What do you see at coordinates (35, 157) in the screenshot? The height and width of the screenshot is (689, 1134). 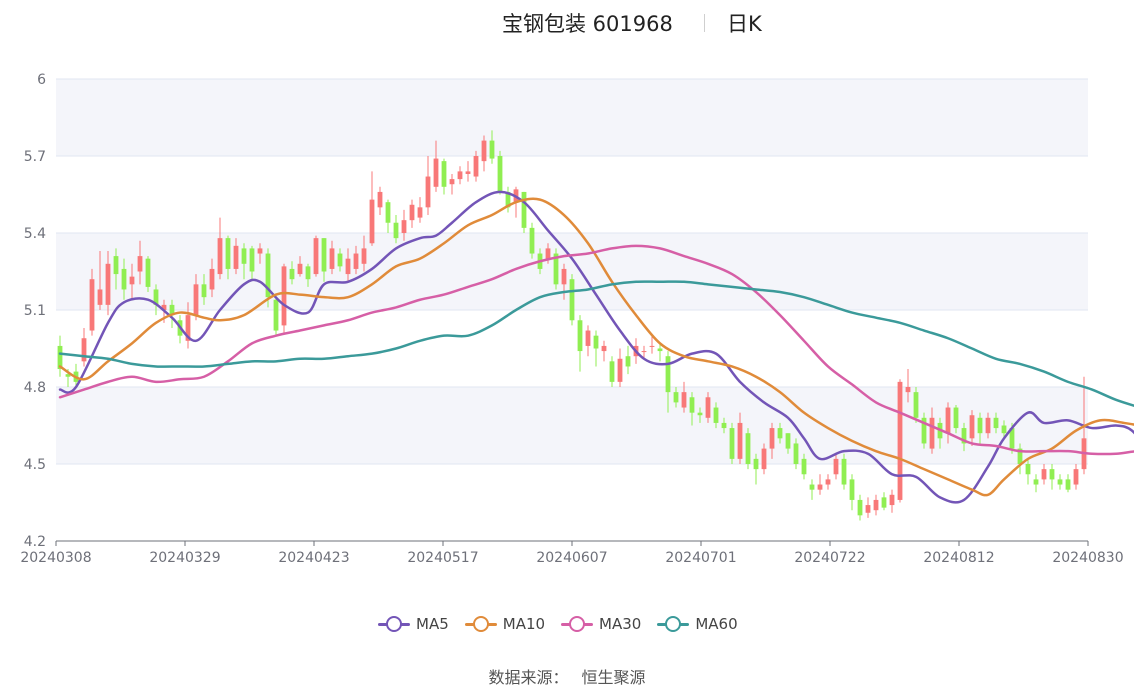 I see `y-tick-label: 5.7` at bounding box center [35, 157].